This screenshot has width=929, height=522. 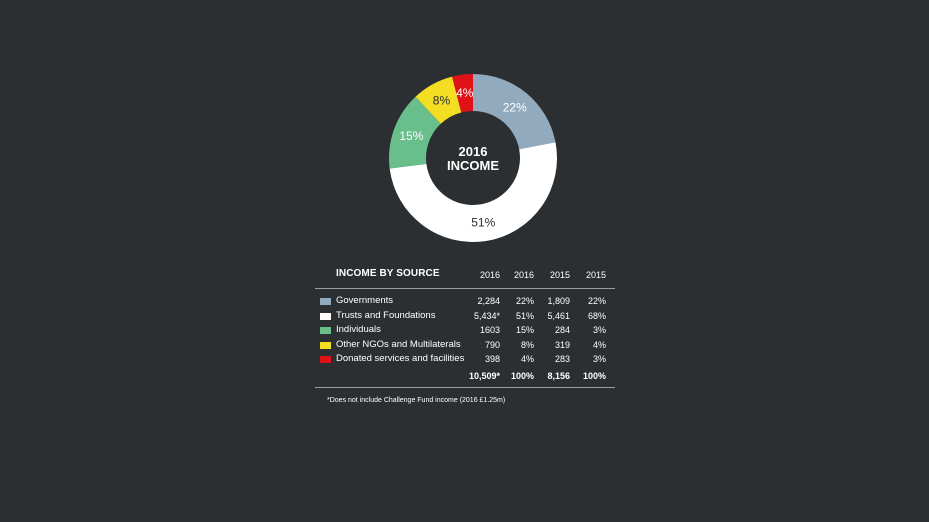 What do you see at coordinates (527, 344) in the screenshot?
I see `row-value: 8%` at bounding box center [527, 344].